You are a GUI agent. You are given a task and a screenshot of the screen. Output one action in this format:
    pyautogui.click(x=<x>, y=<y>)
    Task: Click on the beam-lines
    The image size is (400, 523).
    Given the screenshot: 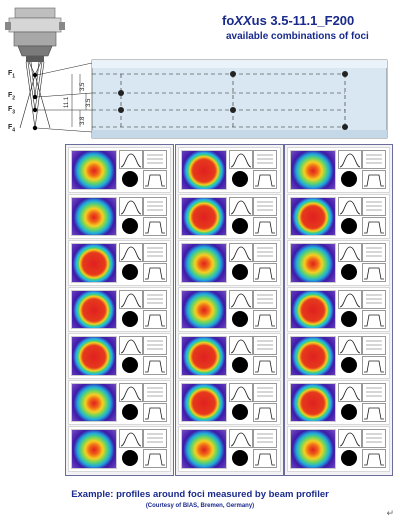 What is the action you would take?
    pyautogui.click(x=35, y=95)
    